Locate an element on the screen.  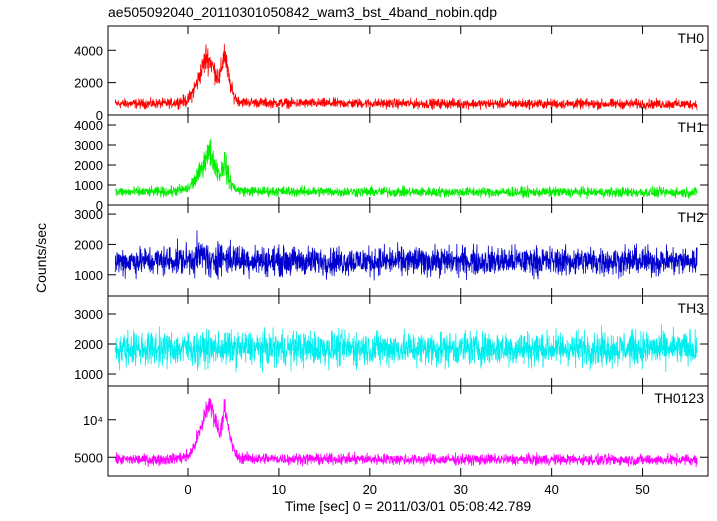
y-tick-label-th2: 2000 is located at coordinates (88, 244).